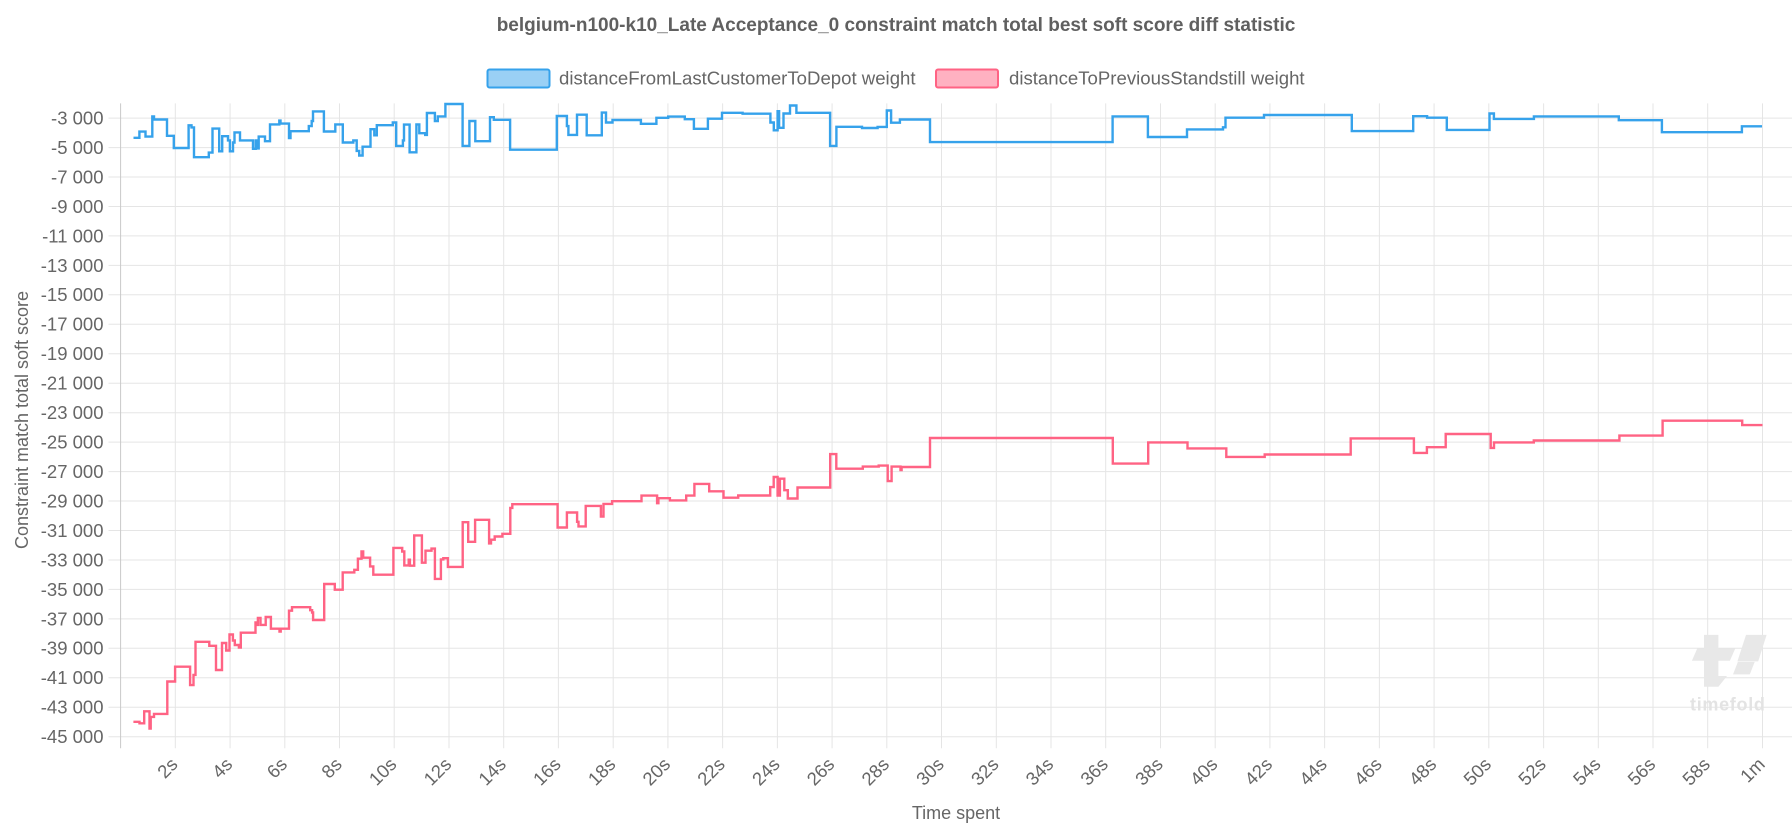  Describe the element at coordinates (956, 813) in the screenshot. I see `svg-text: Time spent` at that location.